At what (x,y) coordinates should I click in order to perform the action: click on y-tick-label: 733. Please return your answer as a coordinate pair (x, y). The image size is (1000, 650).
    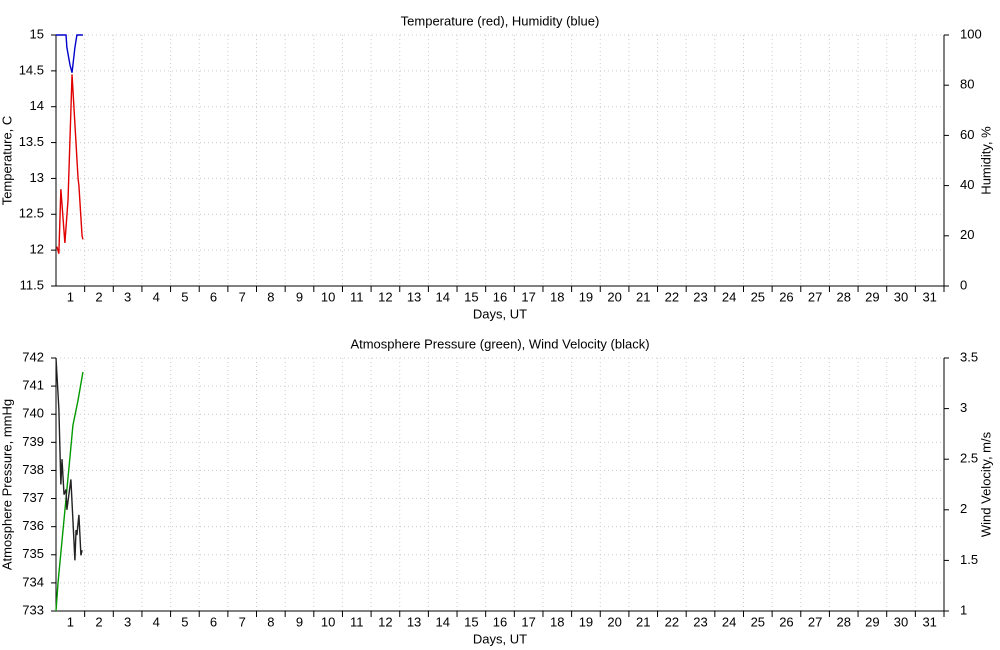
    Looking at the image, I should click on (33, 609).